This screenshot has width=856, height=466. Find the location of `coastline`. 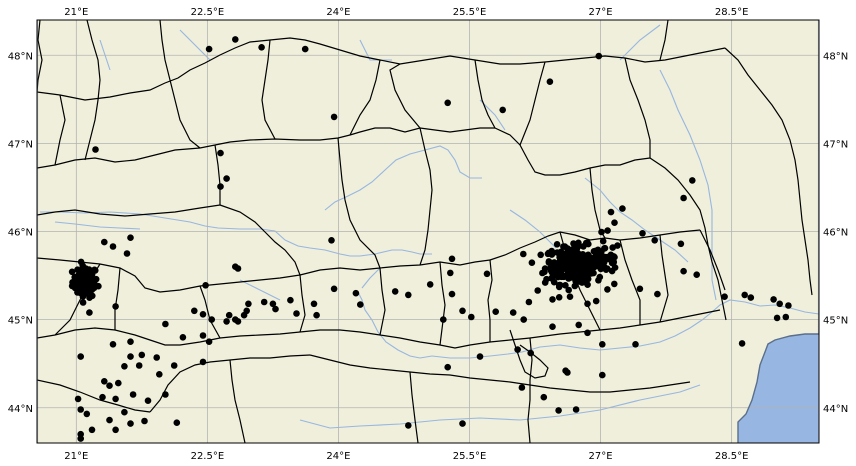

coastline is located at coordinates (778, 388).